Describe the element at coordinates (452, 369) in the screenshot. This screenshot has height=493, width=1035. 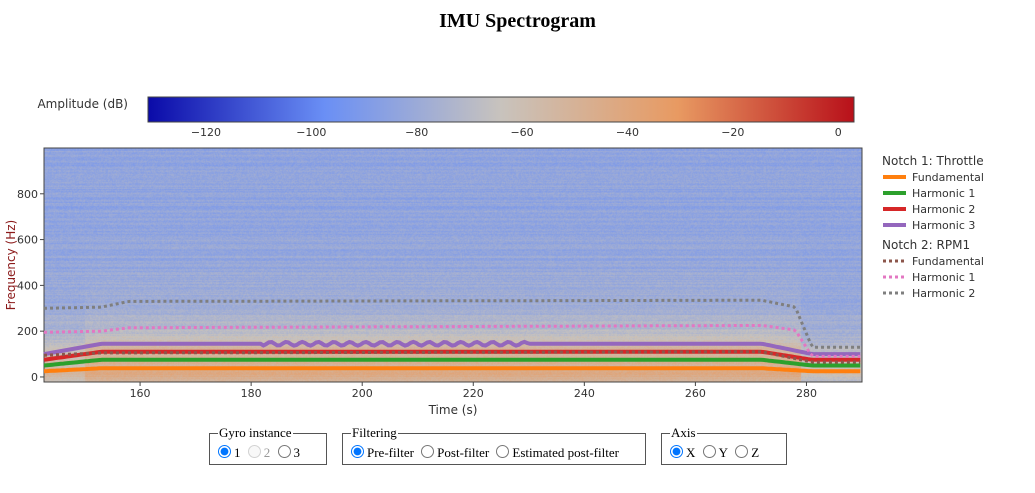
I see `series-line-fundamental` at that location.